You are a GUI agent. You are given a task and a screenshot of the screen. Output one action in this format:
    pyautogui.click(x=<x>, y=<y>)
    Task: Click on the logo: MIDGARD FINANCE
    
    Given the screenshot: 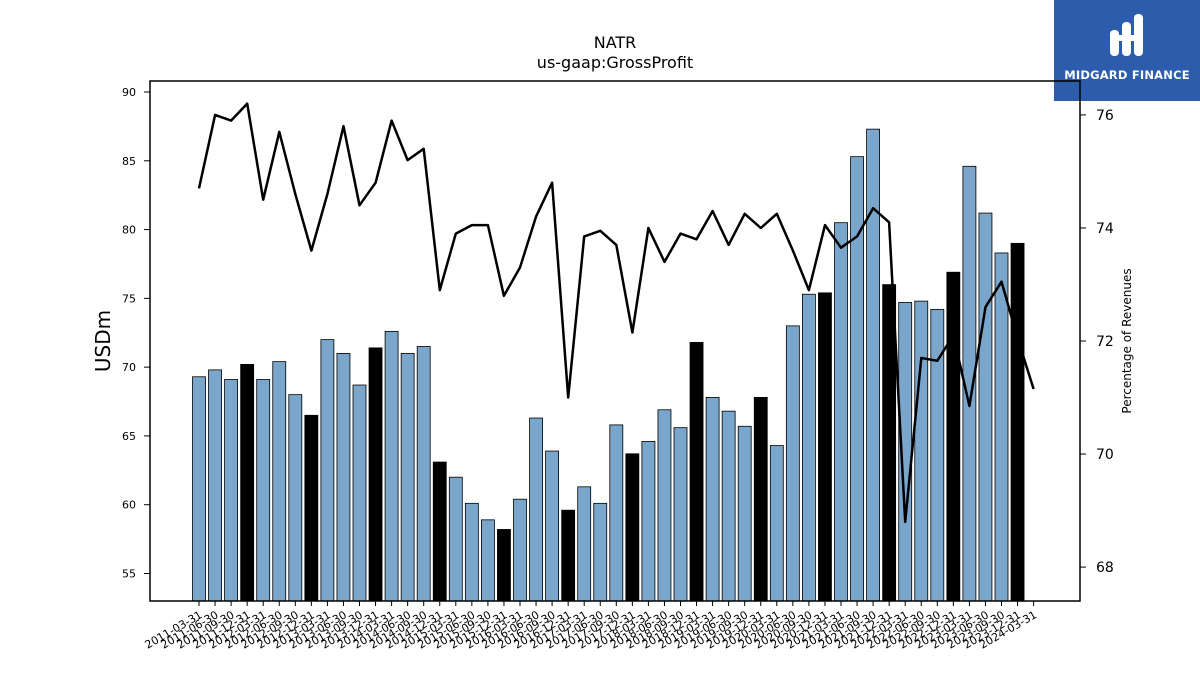 What is the action you would take?
    pyautogui.click(x=1127, y=50)
    